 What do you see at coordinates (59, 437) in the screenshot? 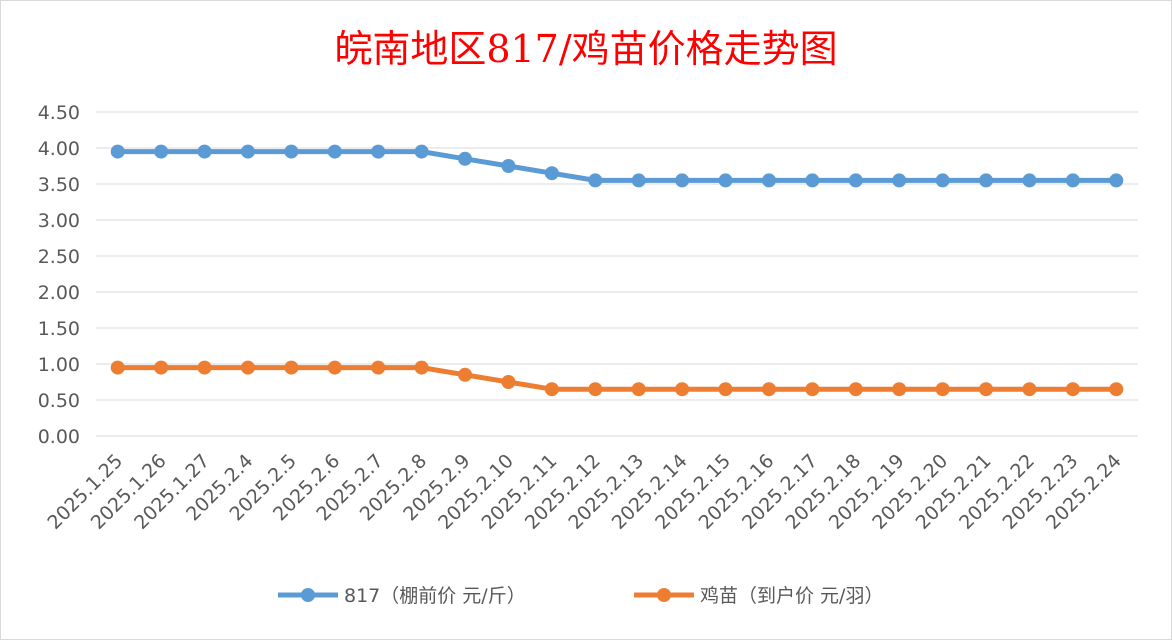
I see `y-tick-label: 0.00` at bounding box center [59, 437].